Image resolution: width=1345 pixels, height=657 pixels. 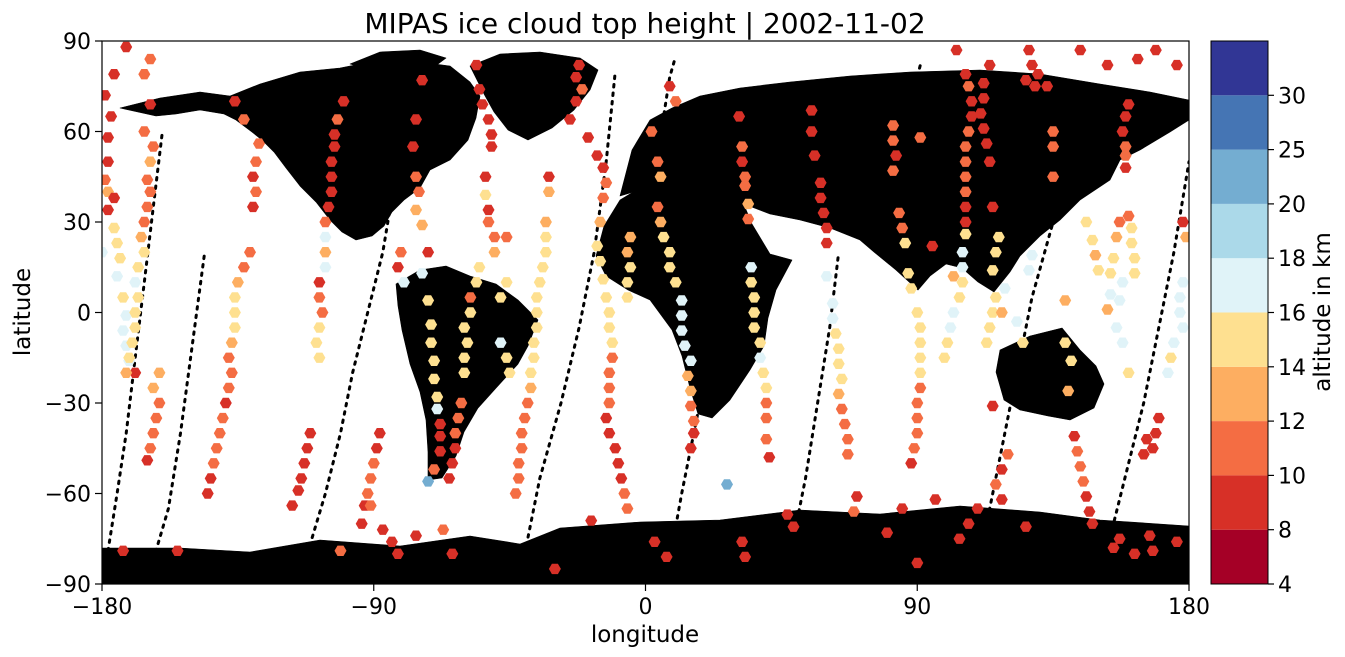 I want to click on y-axis-label: latitude, so click(x=23, y=312).